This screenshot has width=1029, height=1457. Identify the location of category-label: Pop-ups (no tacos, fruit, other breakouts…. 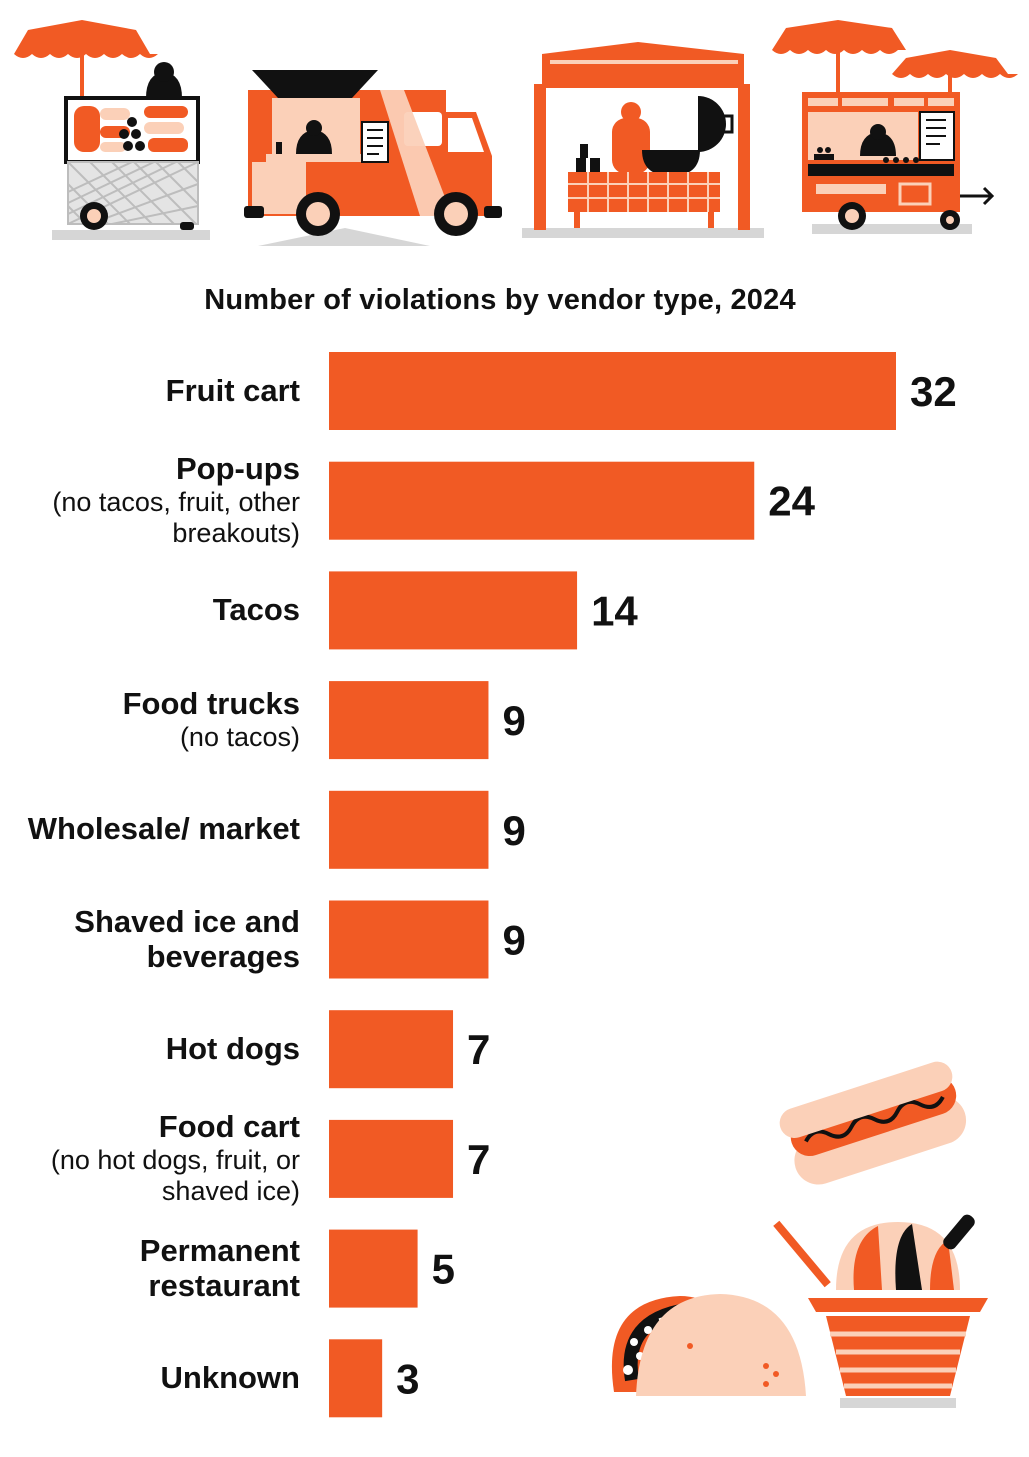
(160, 500).